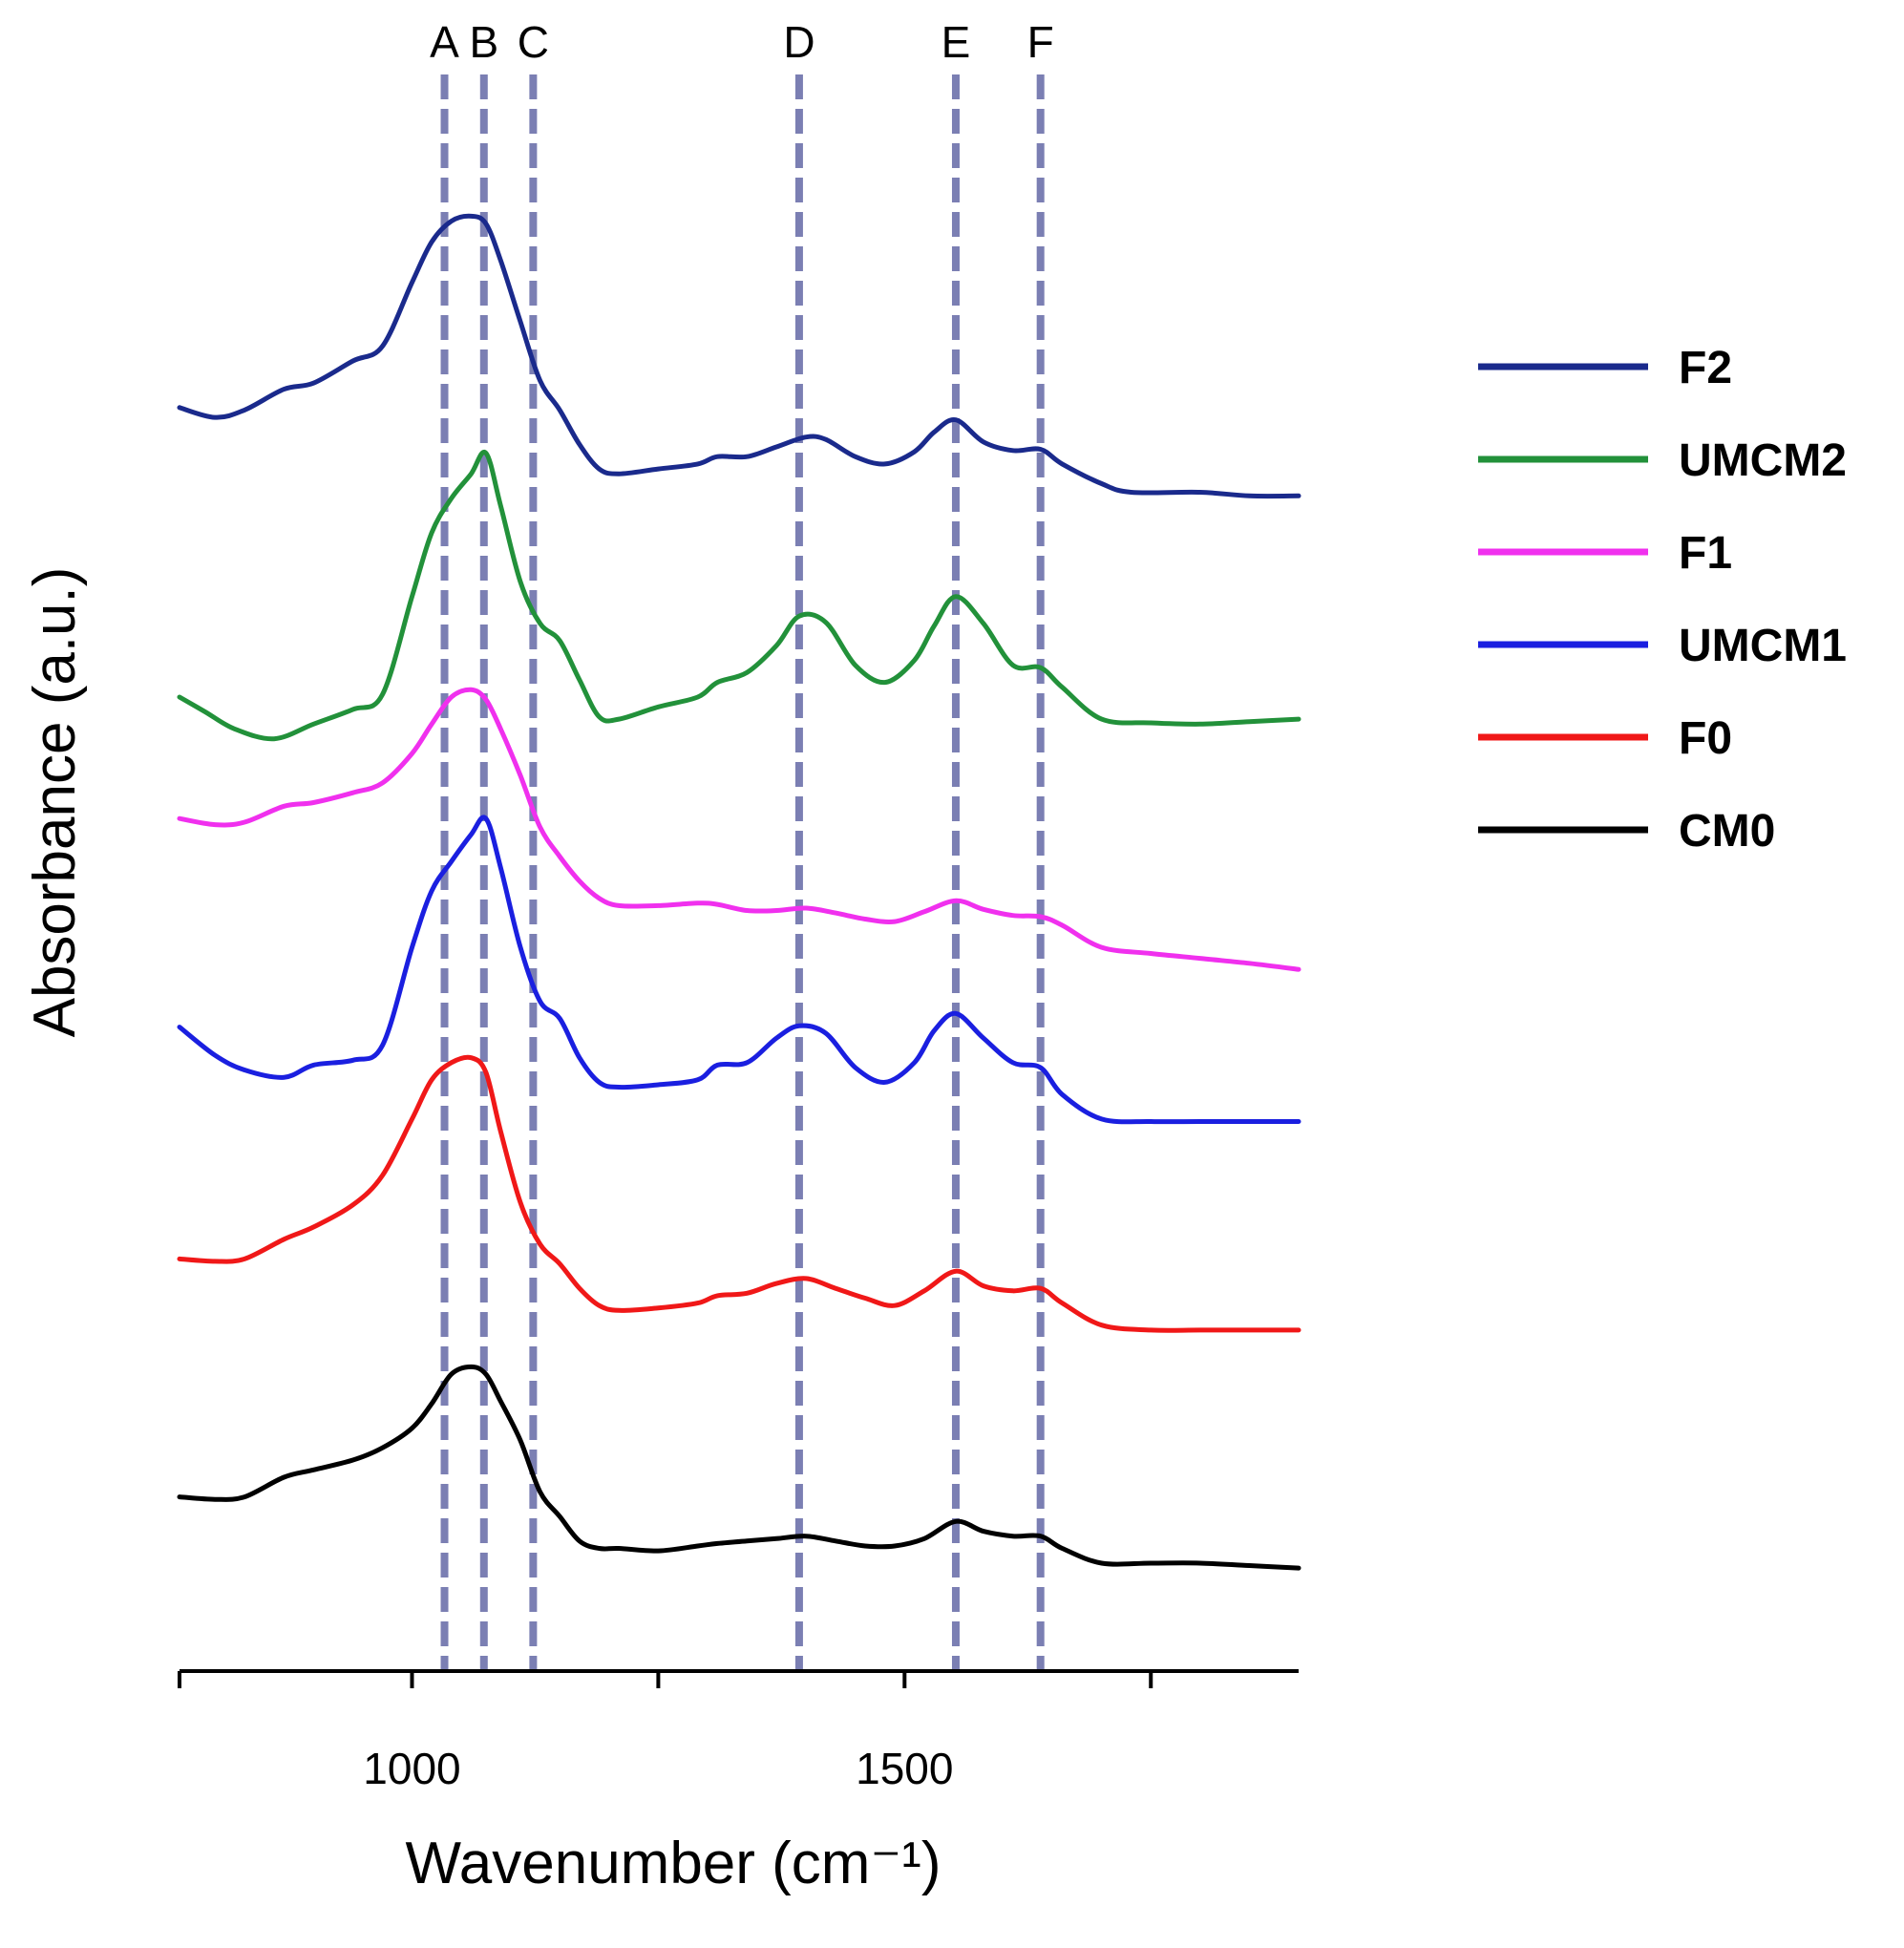  What do you see at coordinates (739, 356) in the screenshot?
I see `series-line-f2` at bounding box center [739, 356].